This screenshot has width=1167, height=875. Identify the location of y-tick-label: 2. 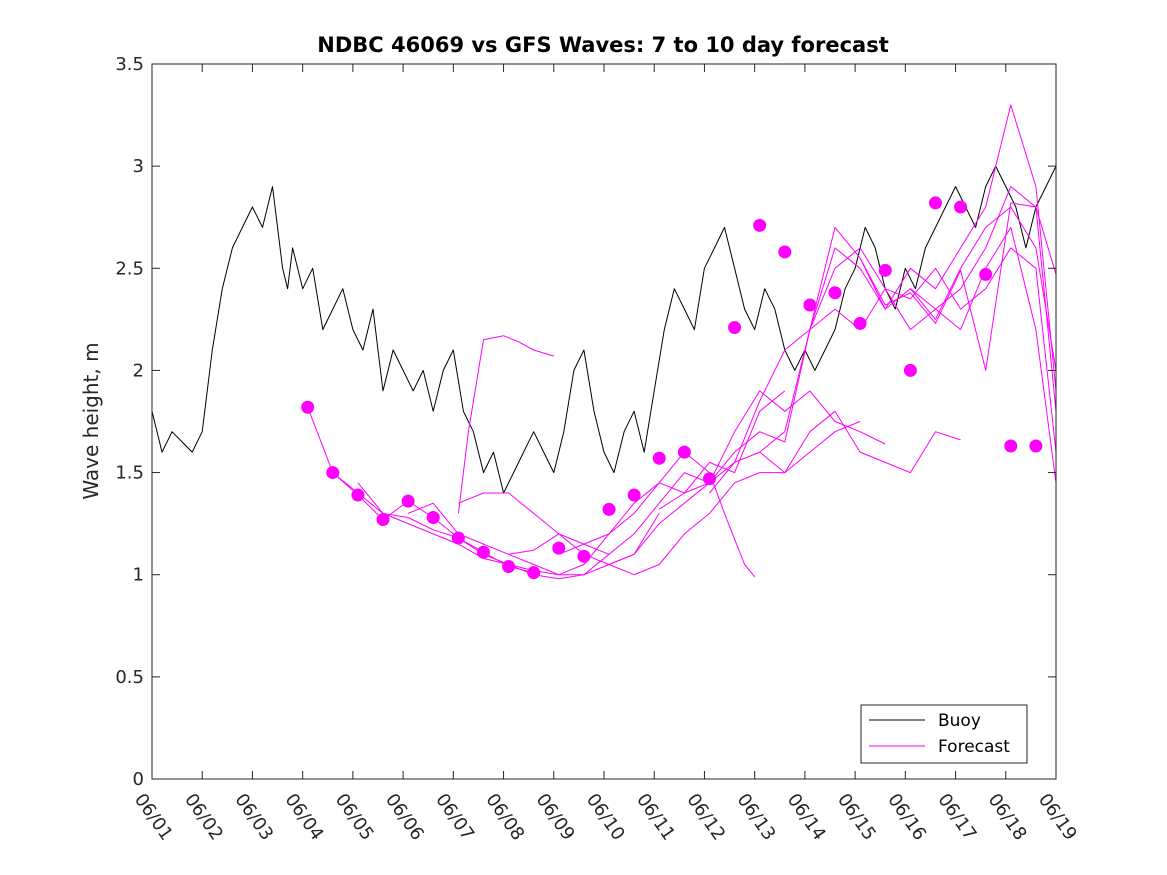
(138, 370).